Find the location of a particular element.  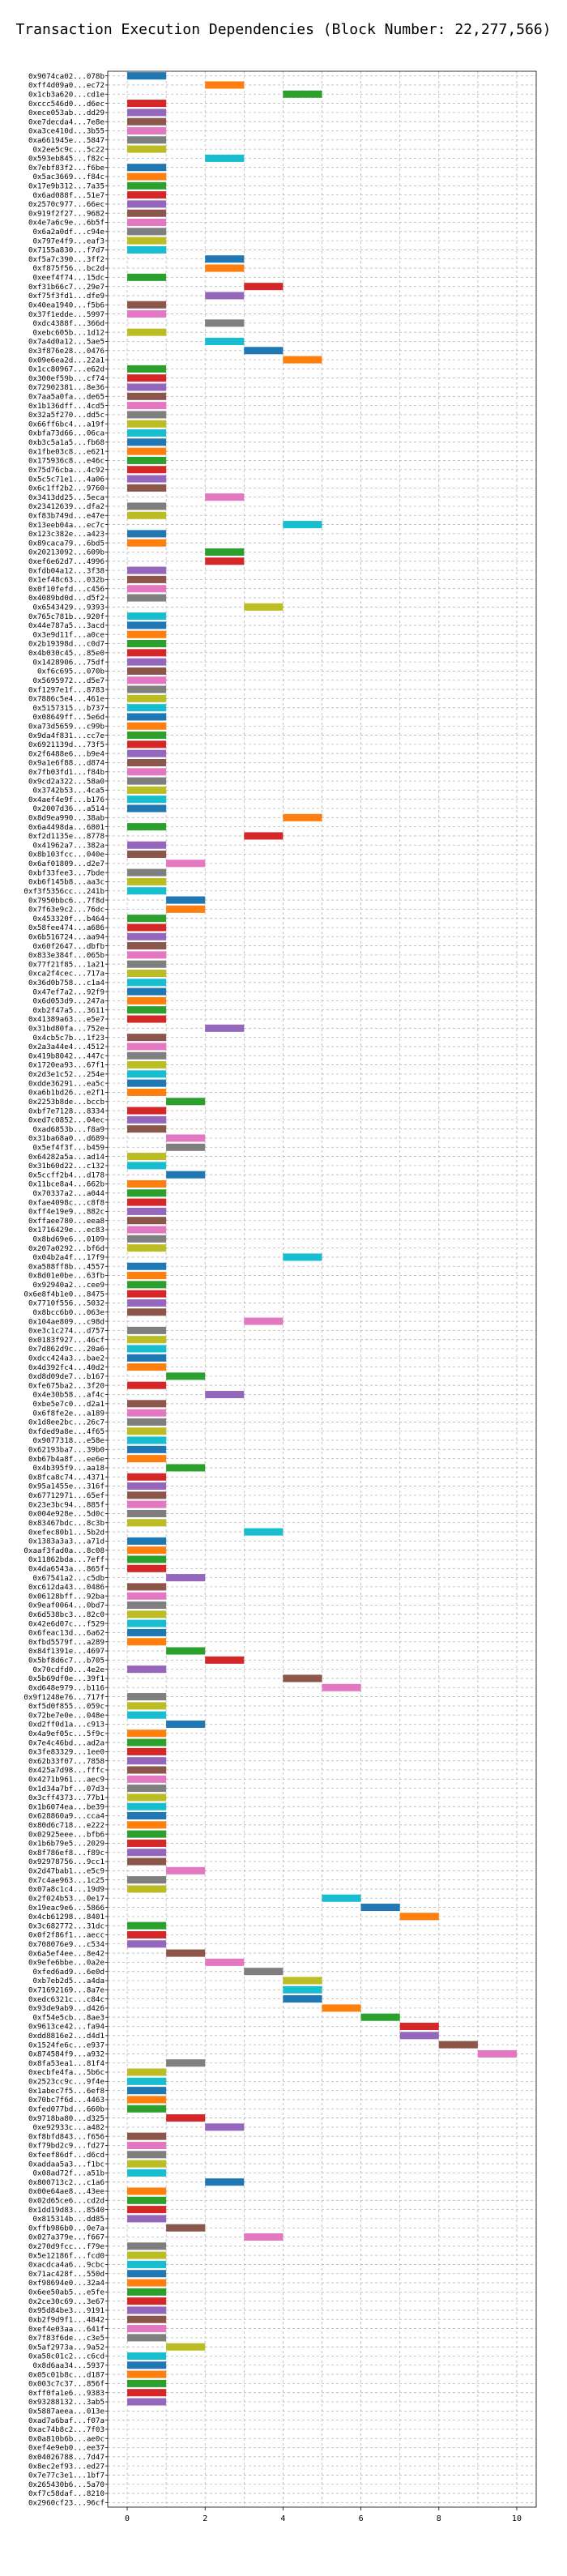

y-tick-label: 0x62b33f07...7858 is located at coordinates (66, 1762).